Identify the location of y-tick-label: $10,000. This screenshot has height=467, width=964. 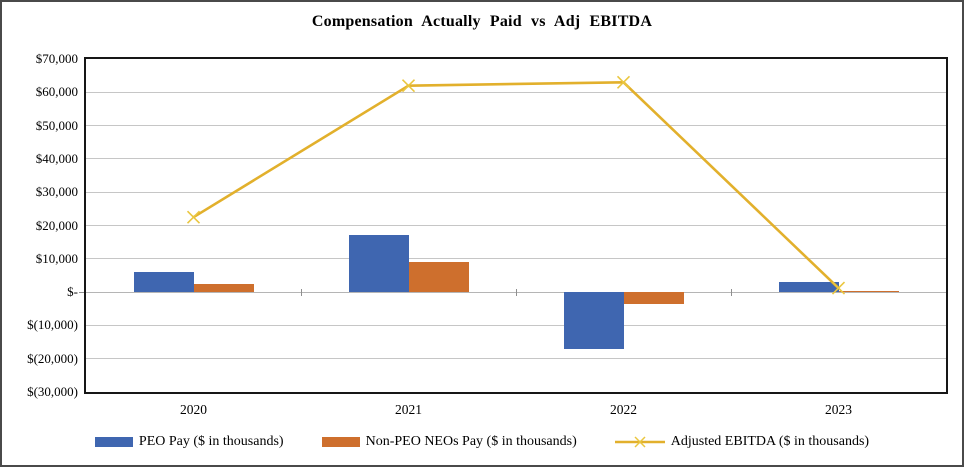
(56, 258).